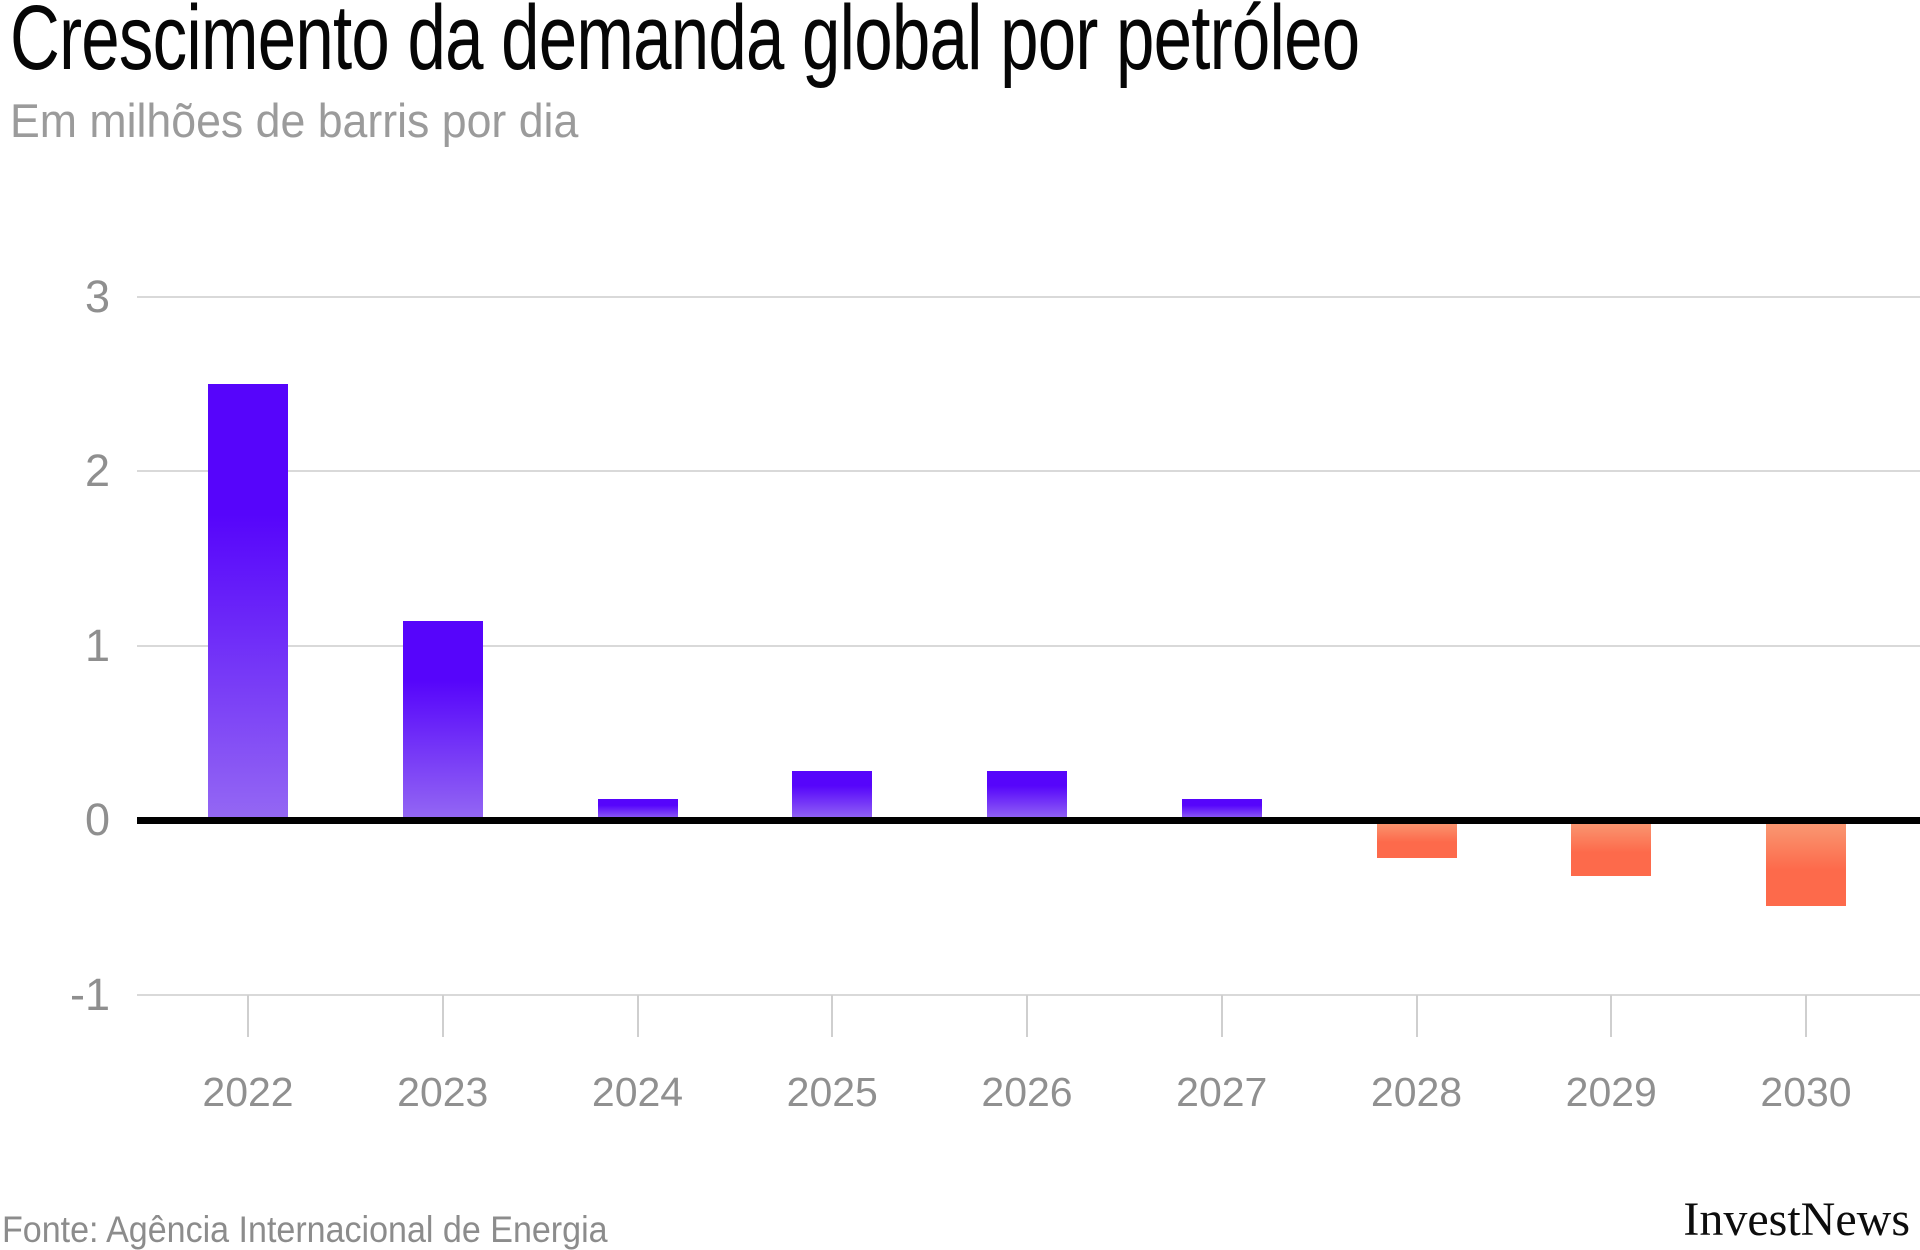 This screenshot has height=1250, width=1920. What do you see at coordinates (97, 470) in the screenshot?
I see `y-axis-label: 2` at bounding box center [97, 470].